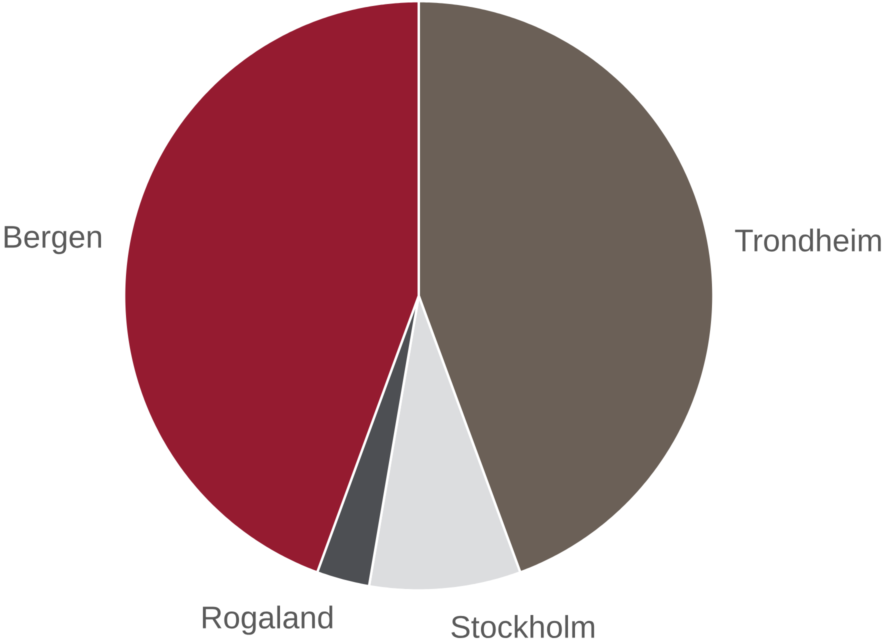  What do you see at coordinates (267, 620) in the screenshot?
I see `slice-label: Rogaland` at bounding box center [267, 620].